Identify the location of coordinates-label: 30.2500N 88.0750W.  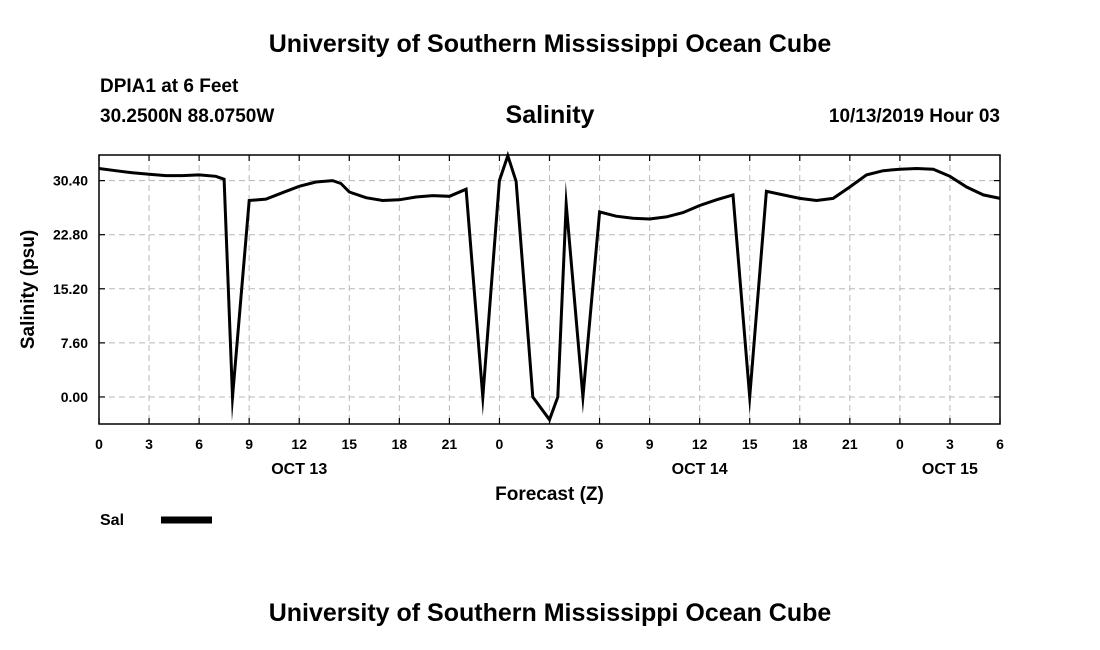
(187, 116).